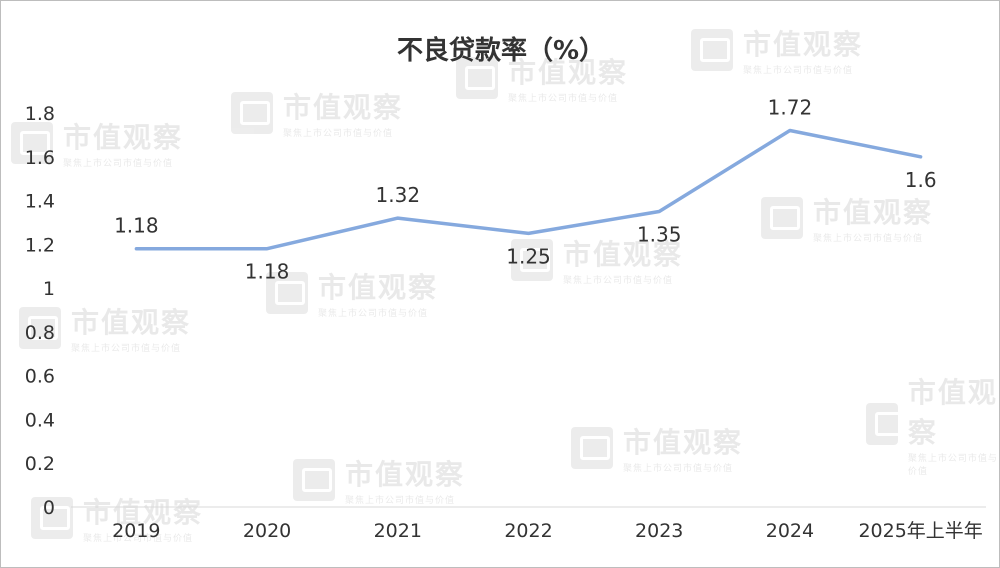  I want to click on y-tick-label: 0, so click(49, 508).